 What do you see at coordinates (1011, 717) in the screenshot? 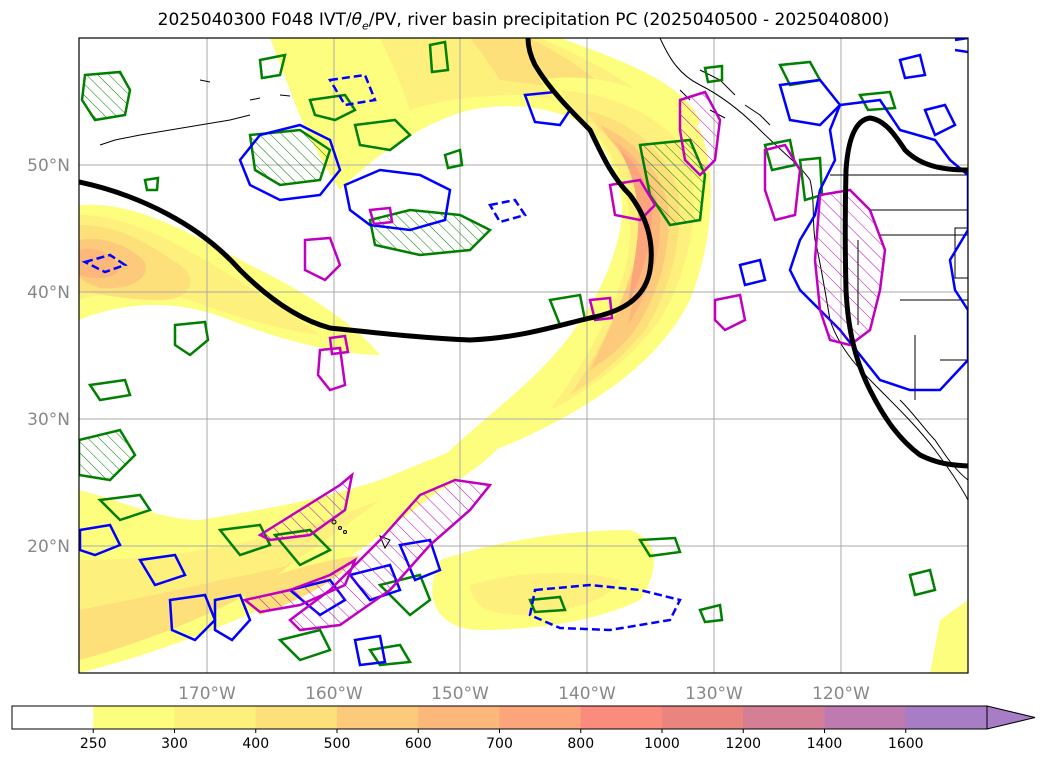
I see `colorbar-extend-arrow` at bounding box center [1011, 717].